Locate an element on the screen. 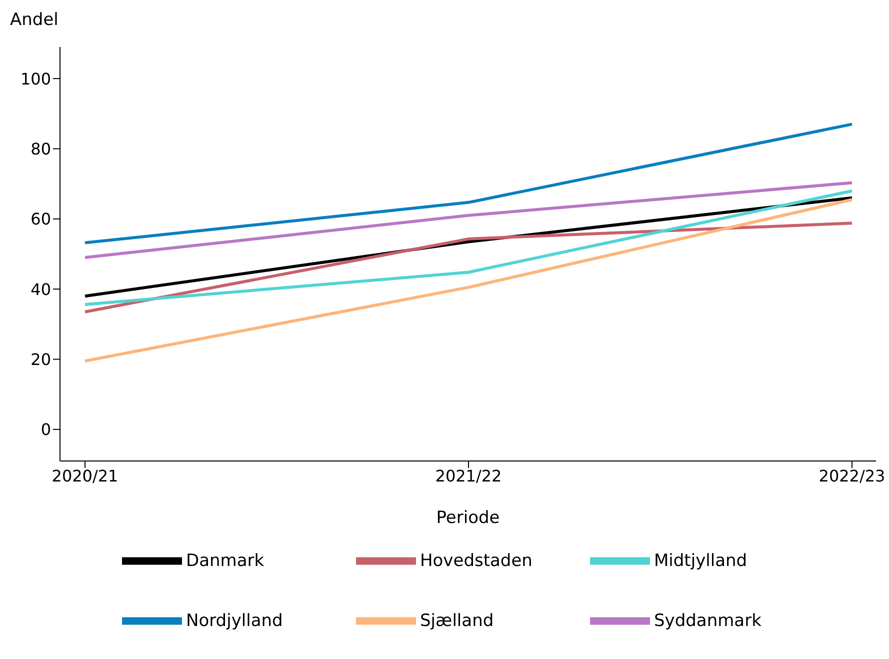 The image size is (889, 659). y-tick-label: 100 is located at coordinates (35, 78).